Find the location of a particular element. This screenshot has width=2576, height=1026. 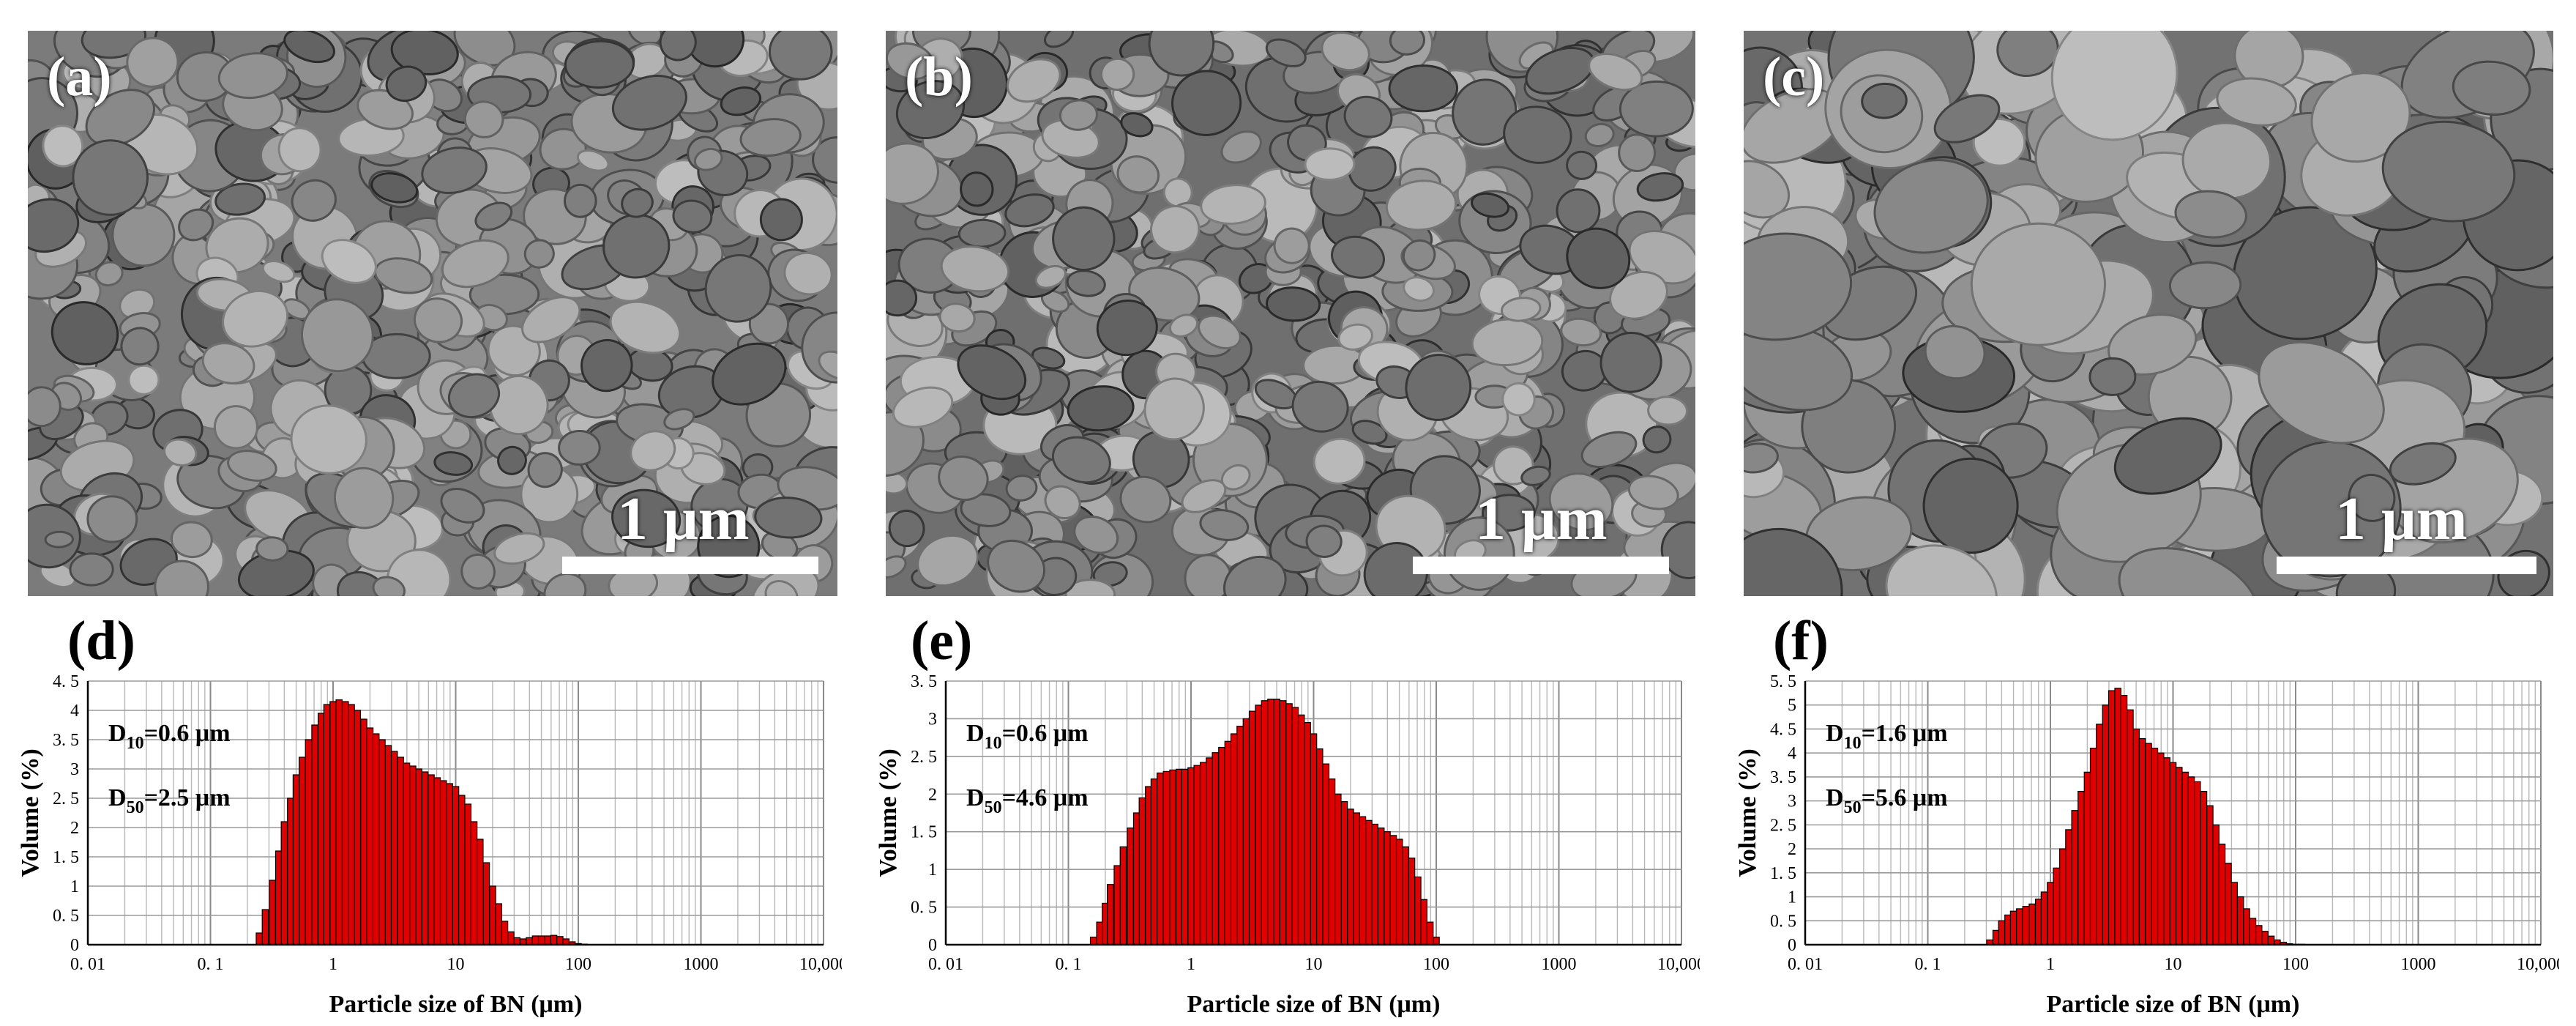

y-axis-label: Volume (%) is located at coordinates (30, 812).